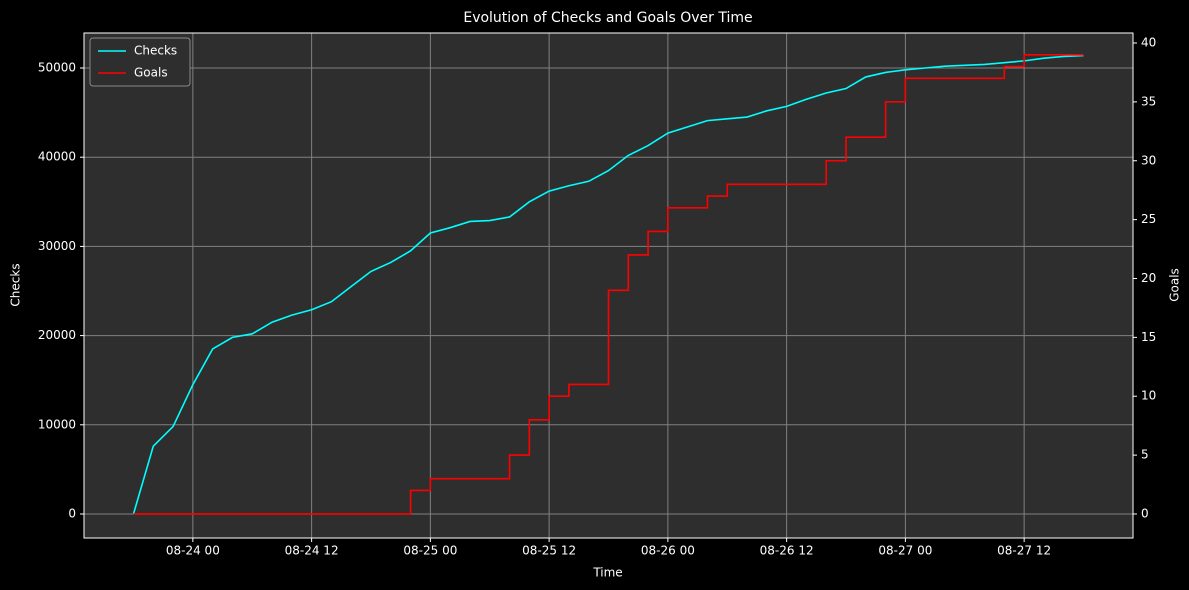 This screenshot has width=1189, height=590. Describe the element at coordinates (668, 551) in the screenshot. I see `x-tick-label: 08-26 00` at that location.